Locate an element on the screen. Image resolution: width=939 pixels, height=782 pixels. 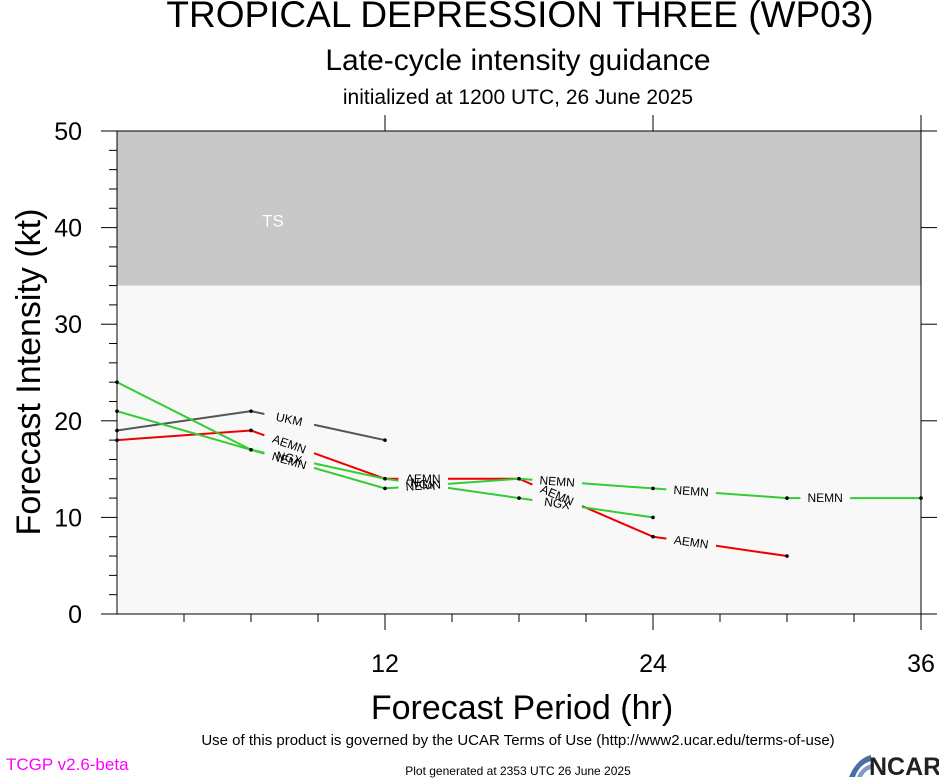
y-tick-label: 30 is located at coordinates (68, 325).